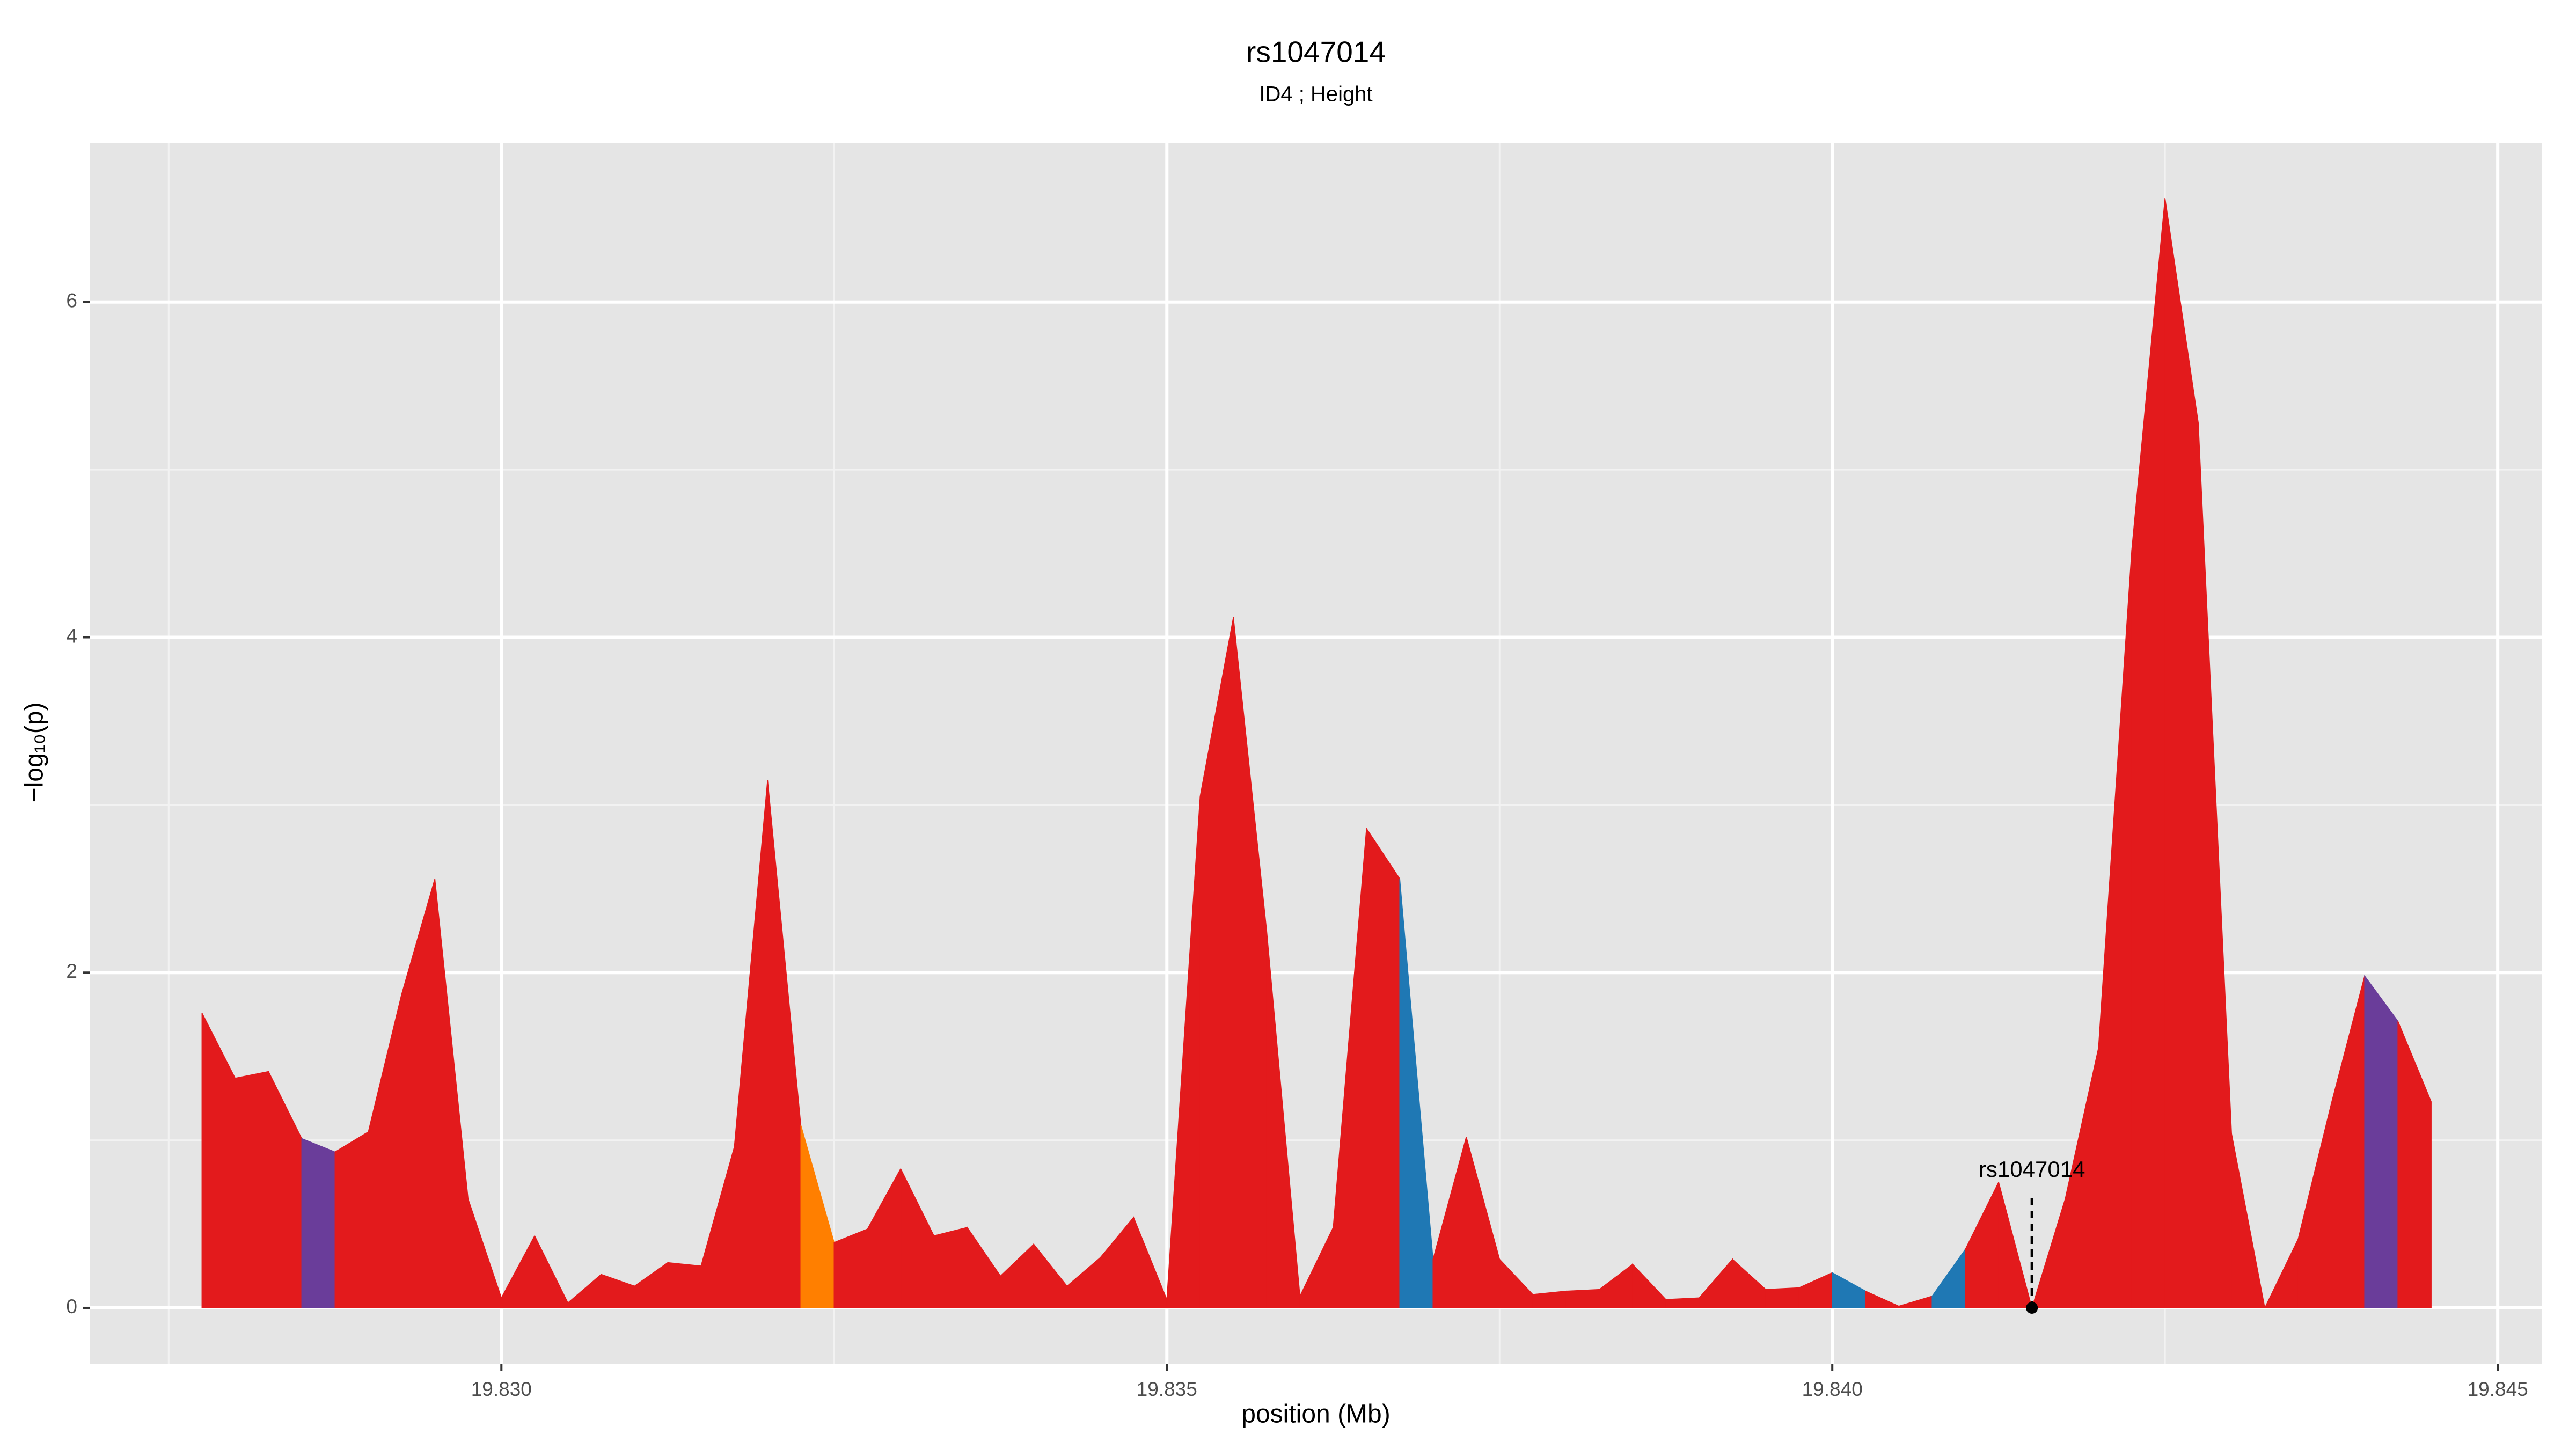  Describe the element at coordinates (1316, 52) in the screenshot. I see `chart-title: rs1047014` at that location.